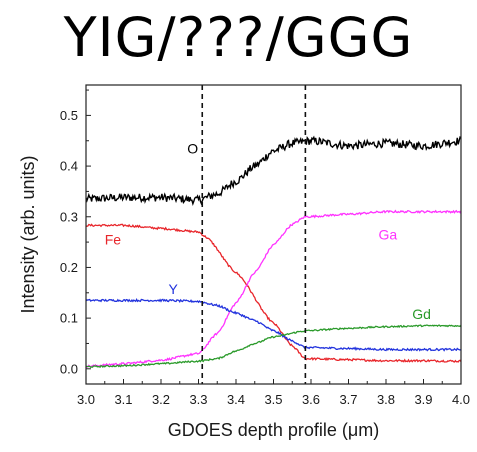  I want to click on x-tick-label: 3.9, so click(423, 399).